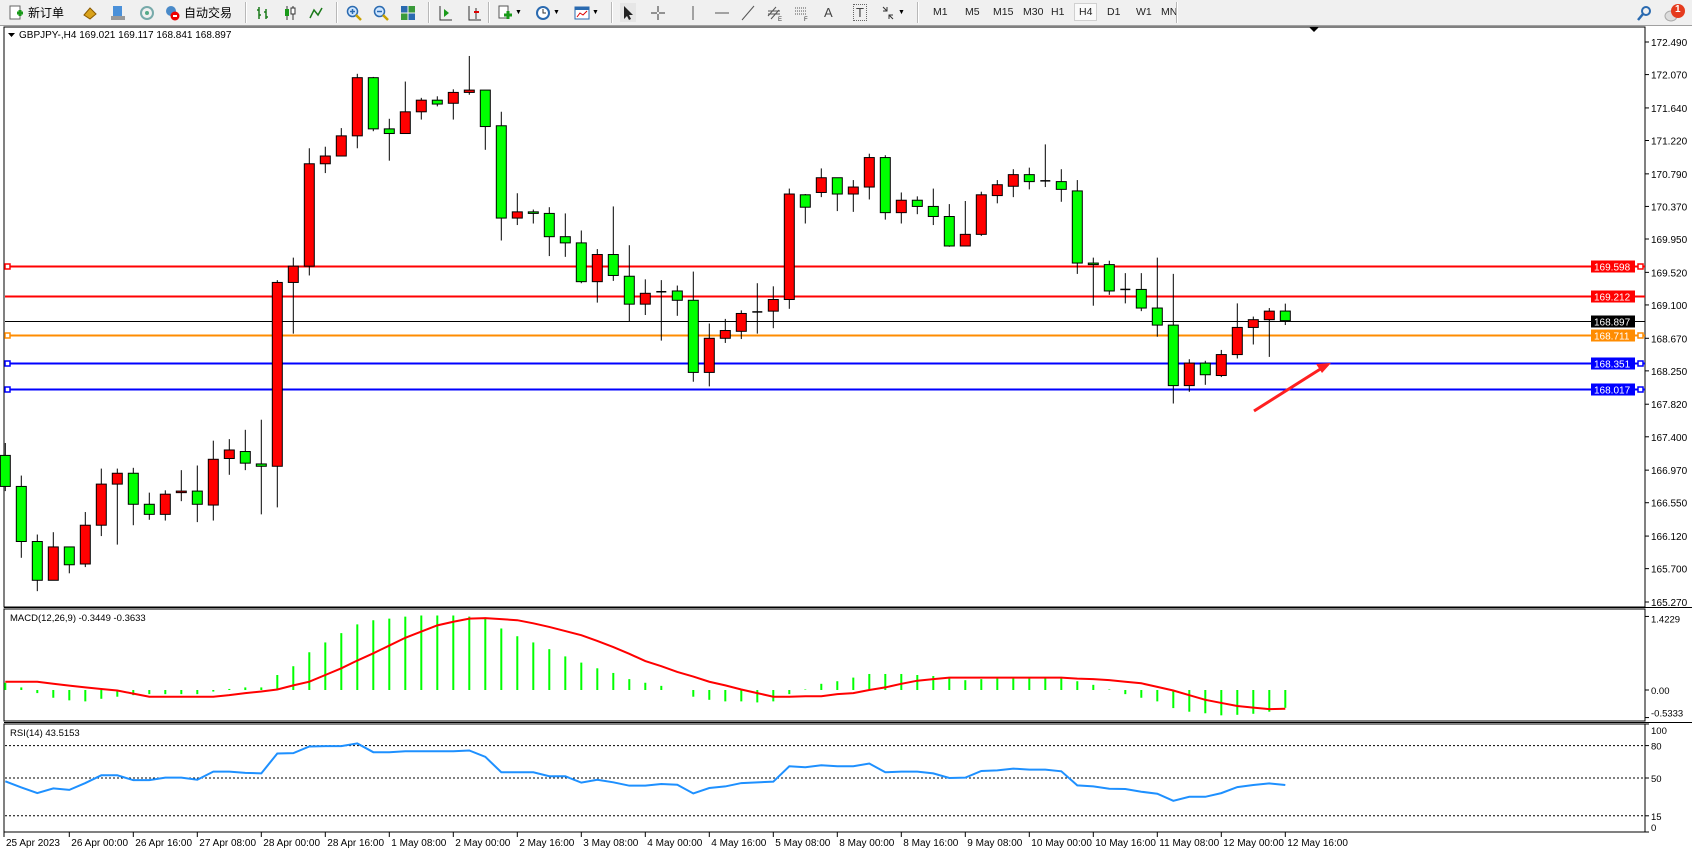 The height and width of the screenshot is (855, 1692). What do you see at coordinates (1144, 12) in the screenshot?
I see `timeframe-w1: W1` at bounding box center [1144, 12].